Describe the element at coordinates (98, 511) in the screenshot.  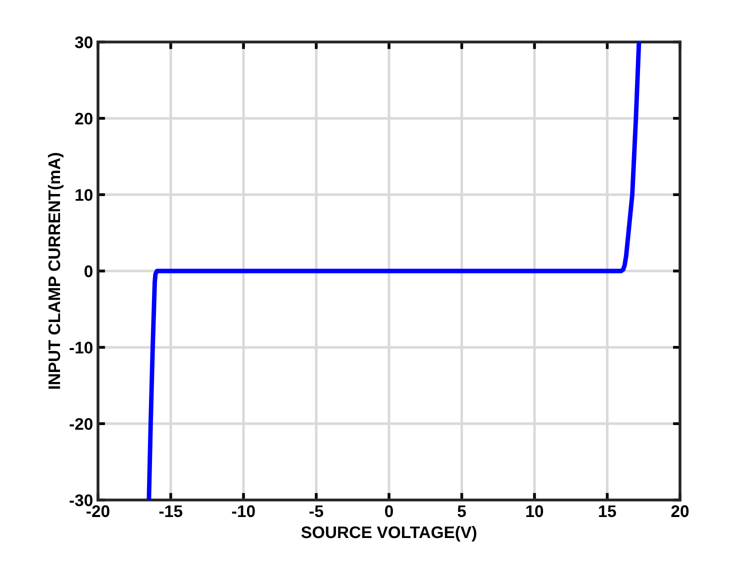
I see `x-tick-label: -20` at that location.